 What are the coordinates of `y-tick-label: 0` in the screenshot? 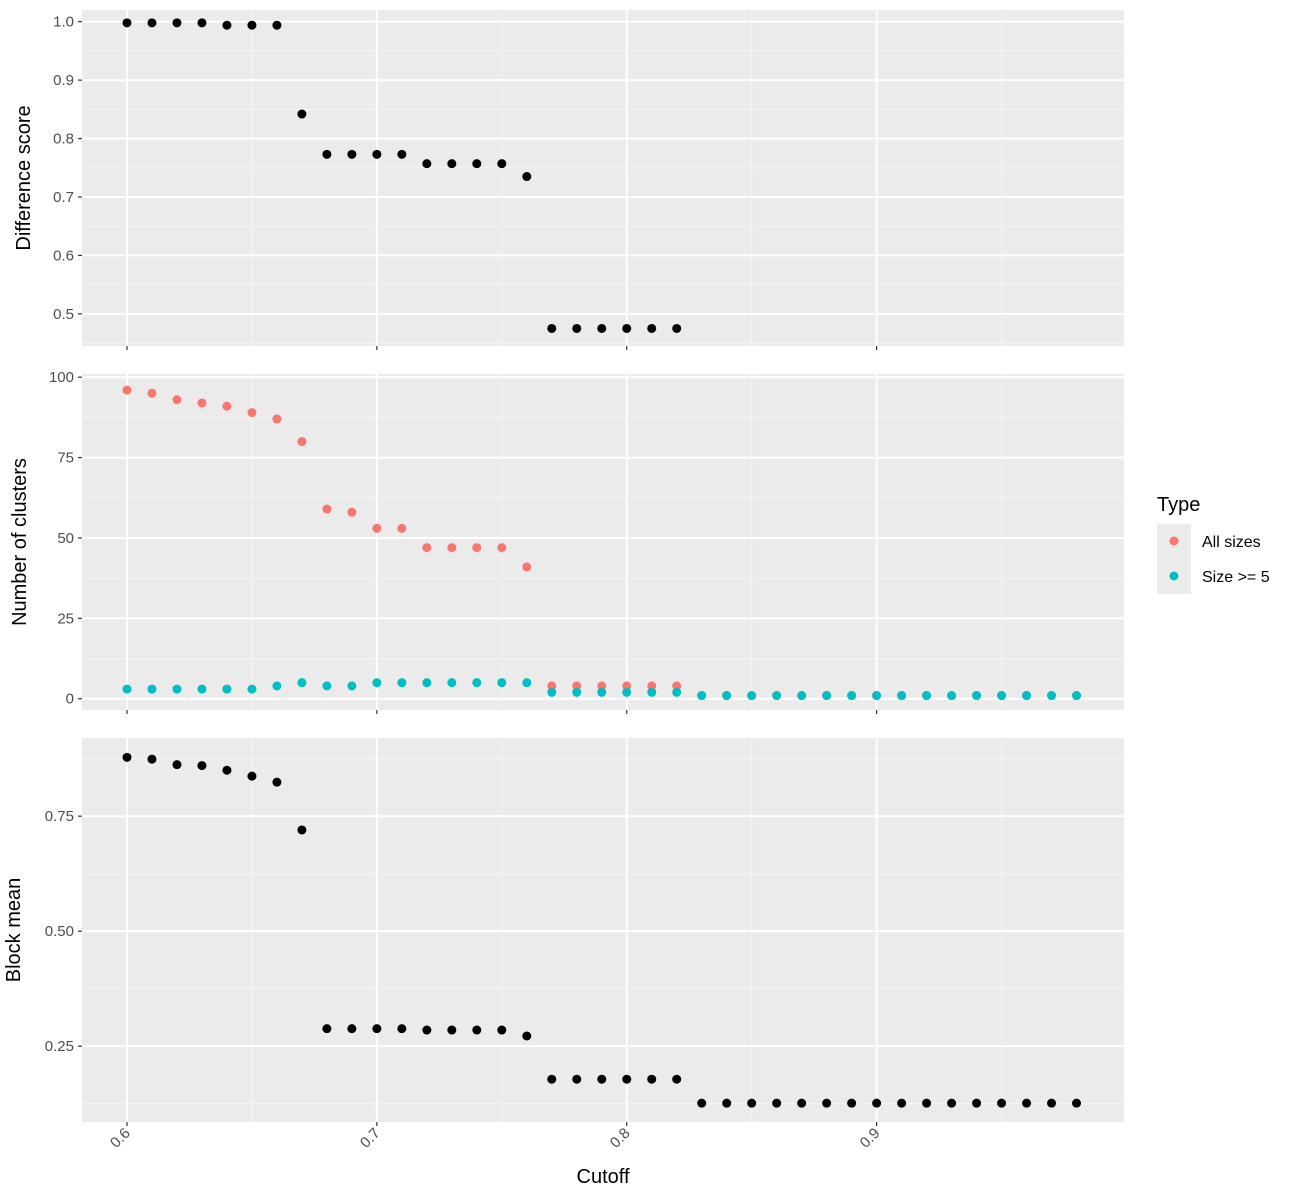 It's located at (70, 699).